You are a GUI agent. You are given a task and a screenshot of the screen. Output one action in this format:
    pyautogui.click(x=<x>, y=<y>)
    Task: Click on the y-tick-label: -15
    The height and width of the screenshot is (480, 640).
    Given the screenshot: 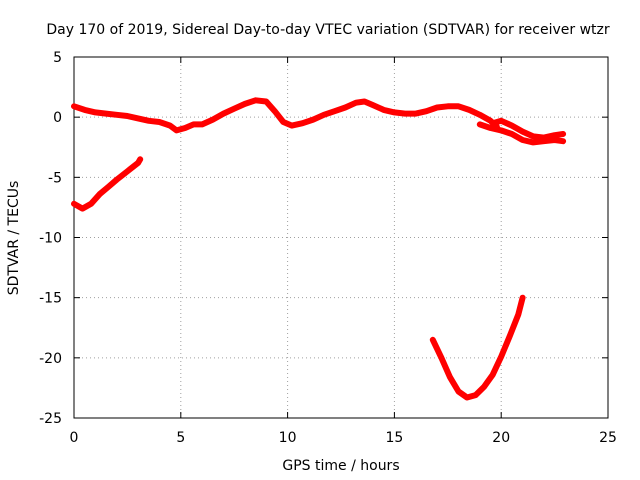 What is the action you would take?
    pyautogui.click(x=50, y=299)
    